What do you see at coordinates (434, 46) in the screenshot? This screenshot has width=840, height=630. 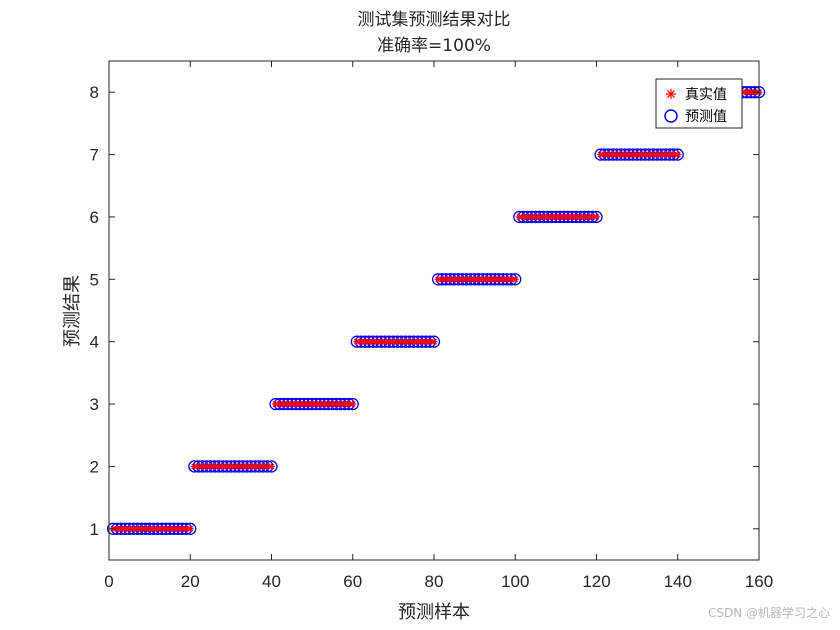 I see `chart-subtitle-line: 准确率=100%` at bounding box center [434, 46].